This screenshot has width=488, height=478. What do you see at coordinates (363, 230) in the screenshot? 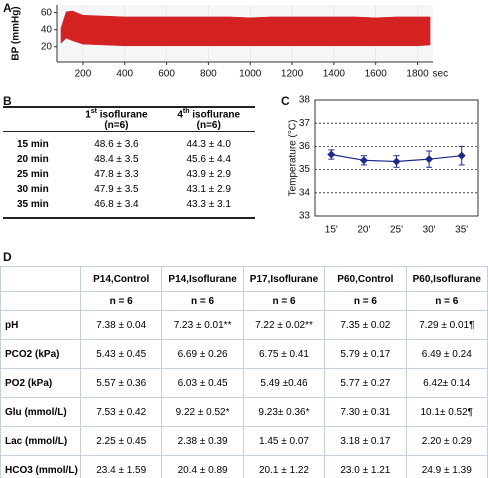
I see `x-tick-label: 20'` at bounding box center [363, 230].